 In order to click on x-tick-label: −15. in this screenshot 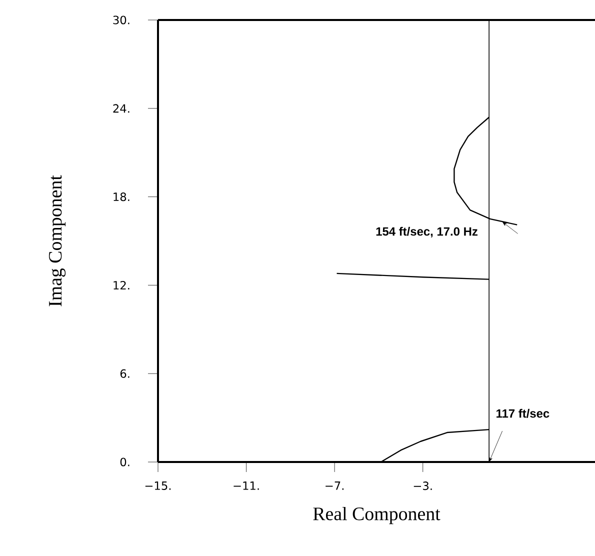, I will do `click(158, 486)`.